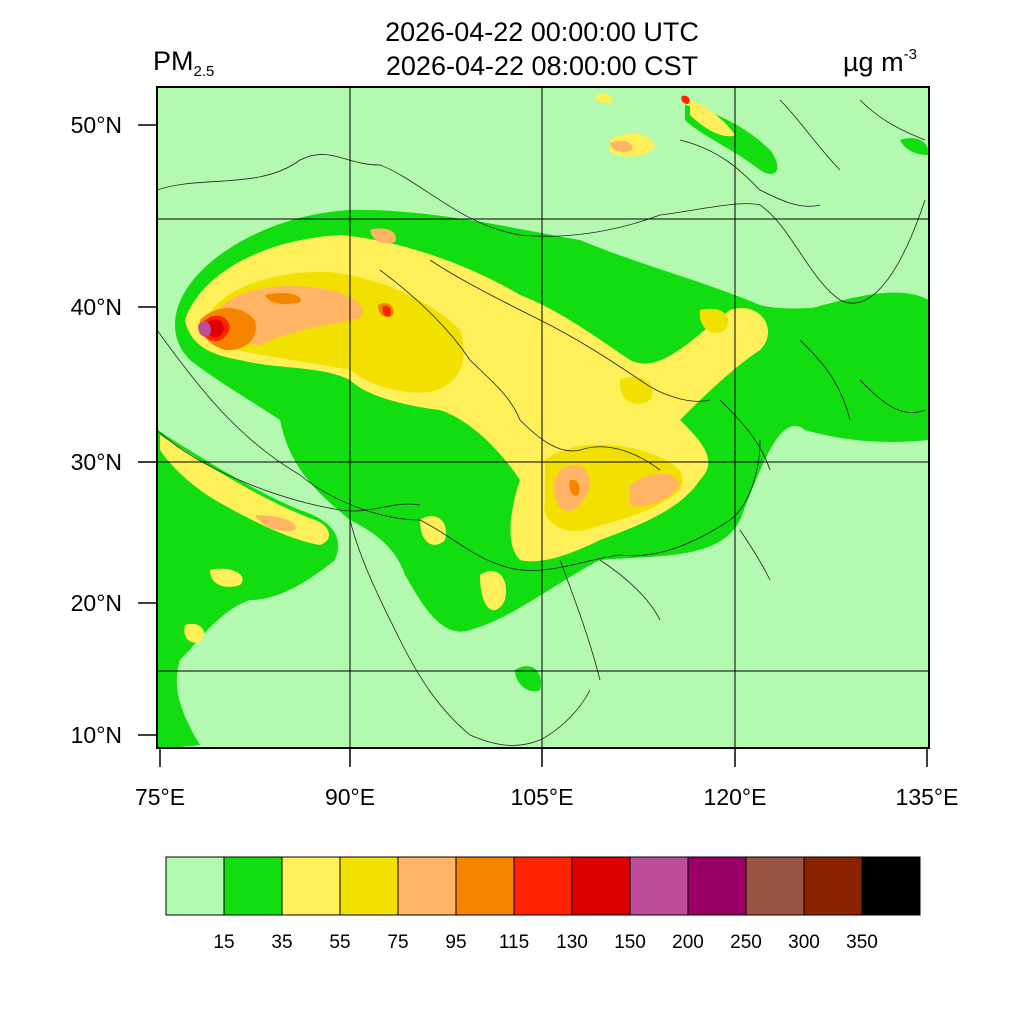 This screenshot has height=1024, width=1024. I want to click on colorbar-level-label: 150, so click(630, 942).